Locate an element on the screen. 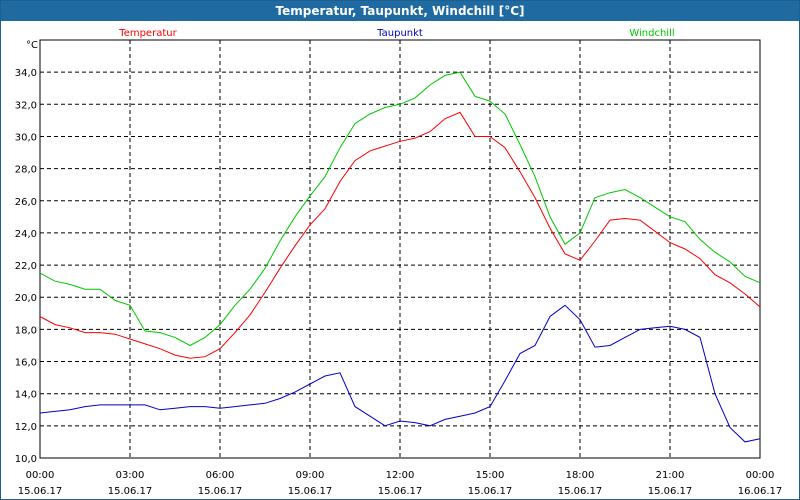 The image size is (800, 500). x-tick-time: 21:00 is located at coordinates (670, 475).